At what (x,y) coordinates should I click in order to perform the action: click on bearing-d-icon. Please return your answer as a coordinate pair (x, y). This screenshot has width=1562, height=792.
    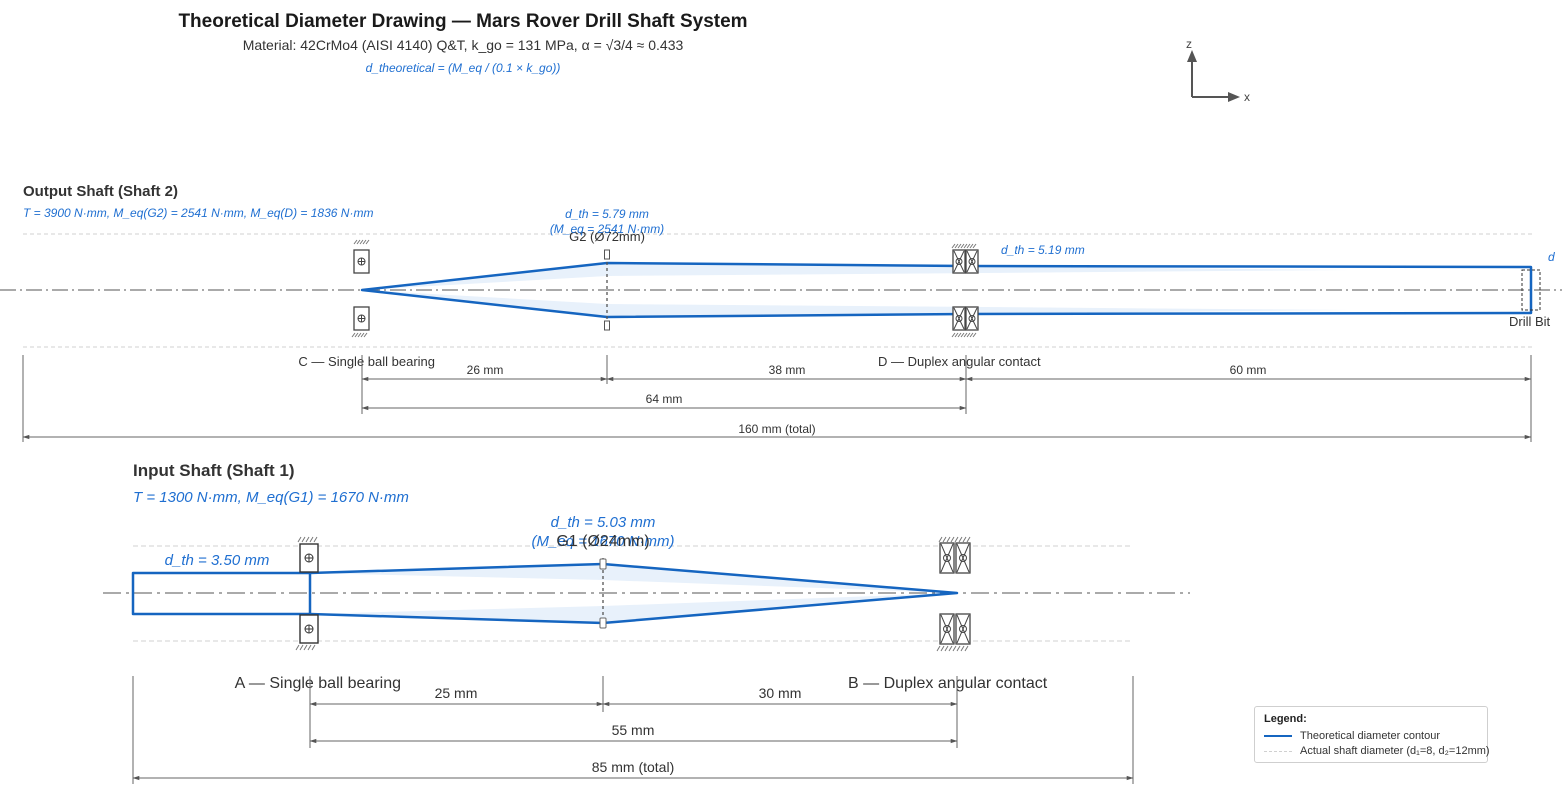
    Looking at the image, I should click on (965, 290).